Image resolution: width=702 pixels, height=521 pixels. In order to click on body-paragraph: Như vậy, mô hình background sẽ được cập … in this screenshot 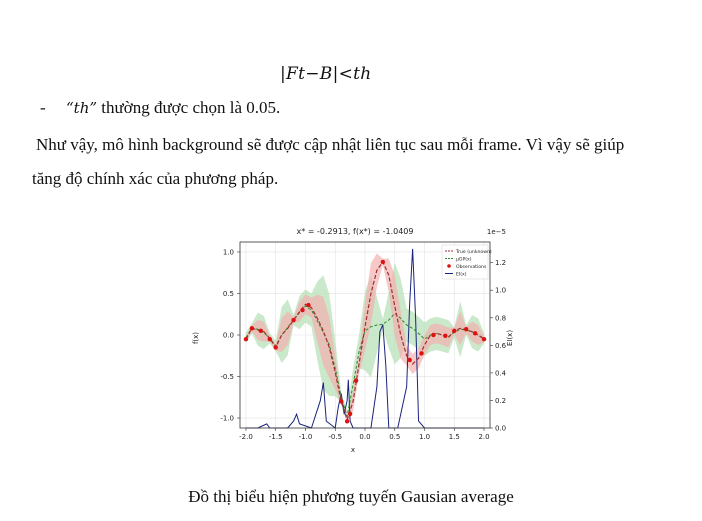, I will do `click(359, 162)`.